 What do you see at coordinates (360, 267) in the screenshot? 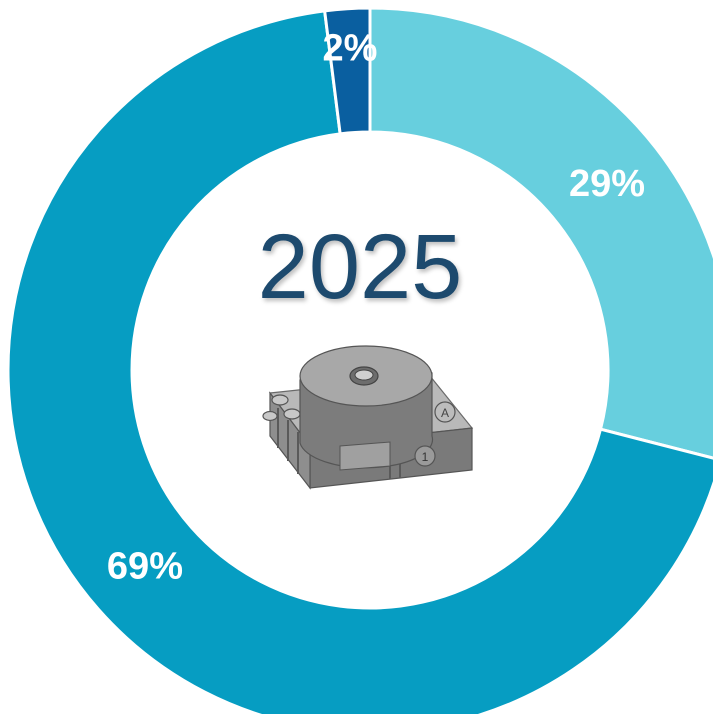
I see `center-year-label: 2025` at bounding box center [360, 267].